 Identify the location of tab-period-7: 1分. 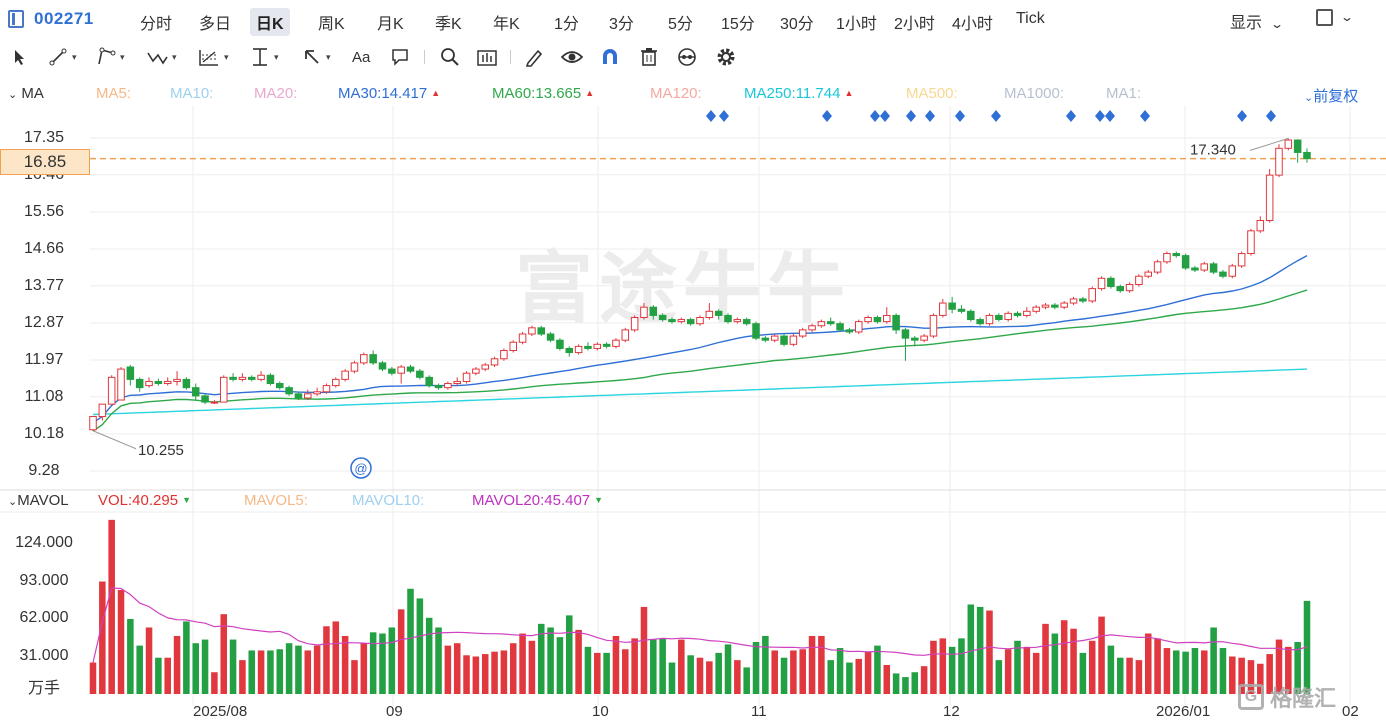
(566, 24).